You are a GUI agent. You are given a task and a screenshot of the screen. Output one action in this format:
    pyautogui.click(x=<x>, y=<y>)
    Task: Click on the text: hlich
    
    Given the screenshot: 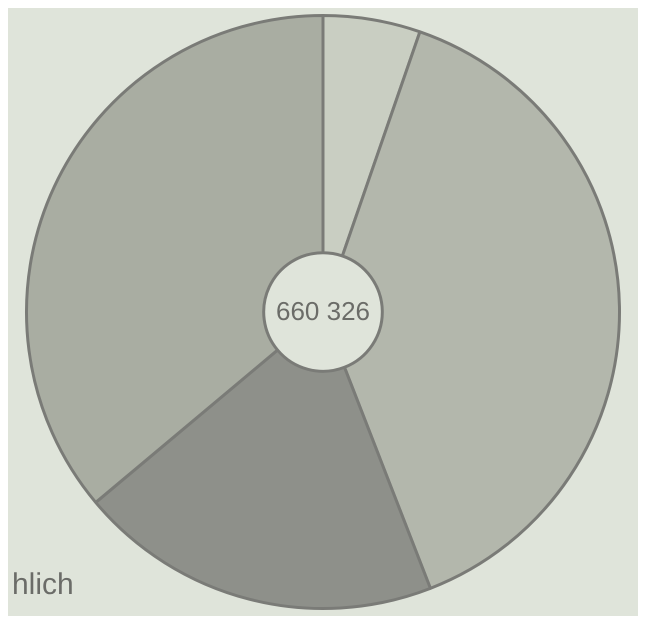 What is the action you would take?
    pyautogui.click(x=43, y=585)
    